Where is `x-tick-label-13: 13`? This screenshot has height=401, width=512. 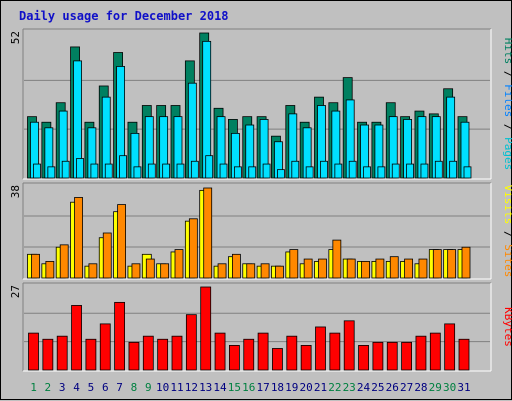 x-tick-label-13: 13 is located at coordinates (205, 387).